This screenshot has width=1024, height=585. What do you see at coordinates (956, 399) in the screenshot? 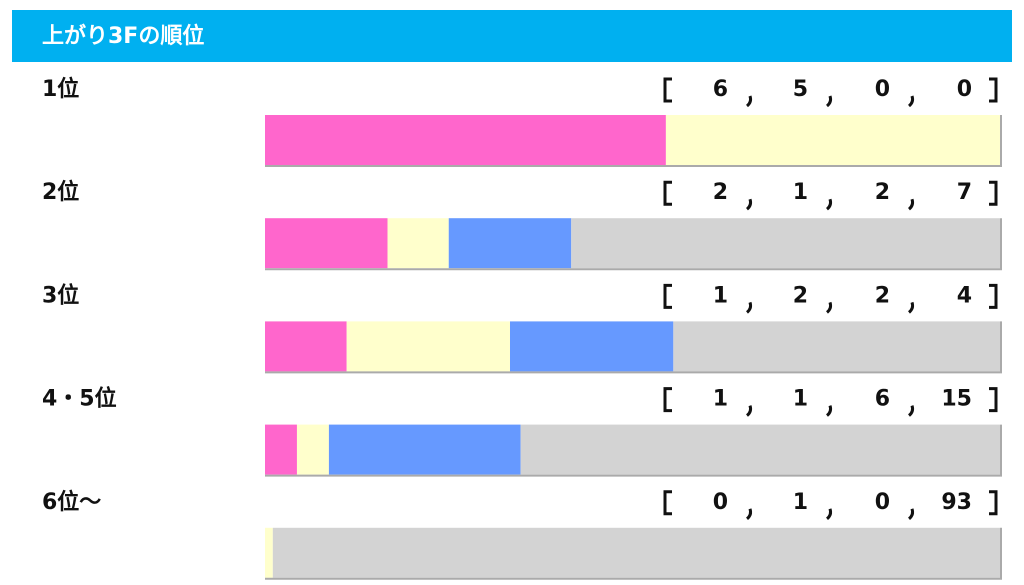
I see `value-label: 15` at bounding box center [956, 399].